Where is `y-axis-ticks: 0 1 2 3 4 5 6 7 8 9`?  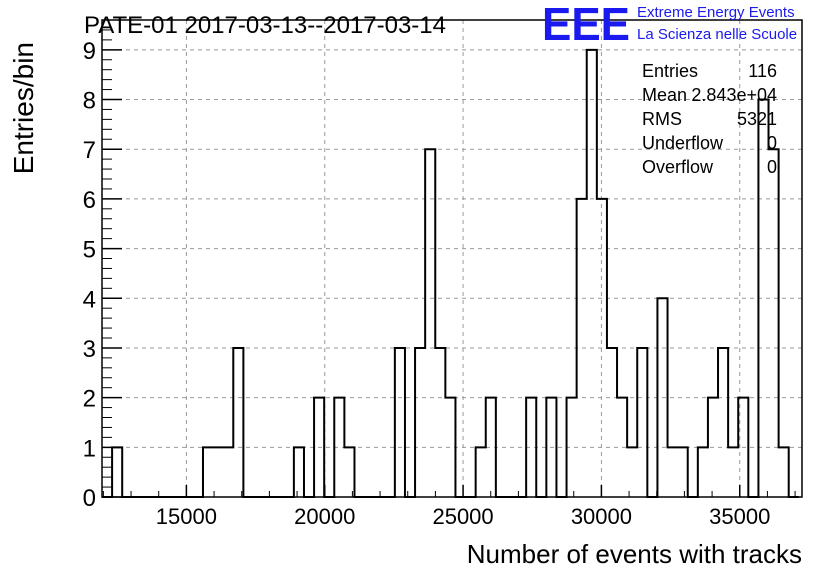
y-axis-ticks: 0 1 2 3 4 5 6 7 8 9 is located at coordinates (102, 265).